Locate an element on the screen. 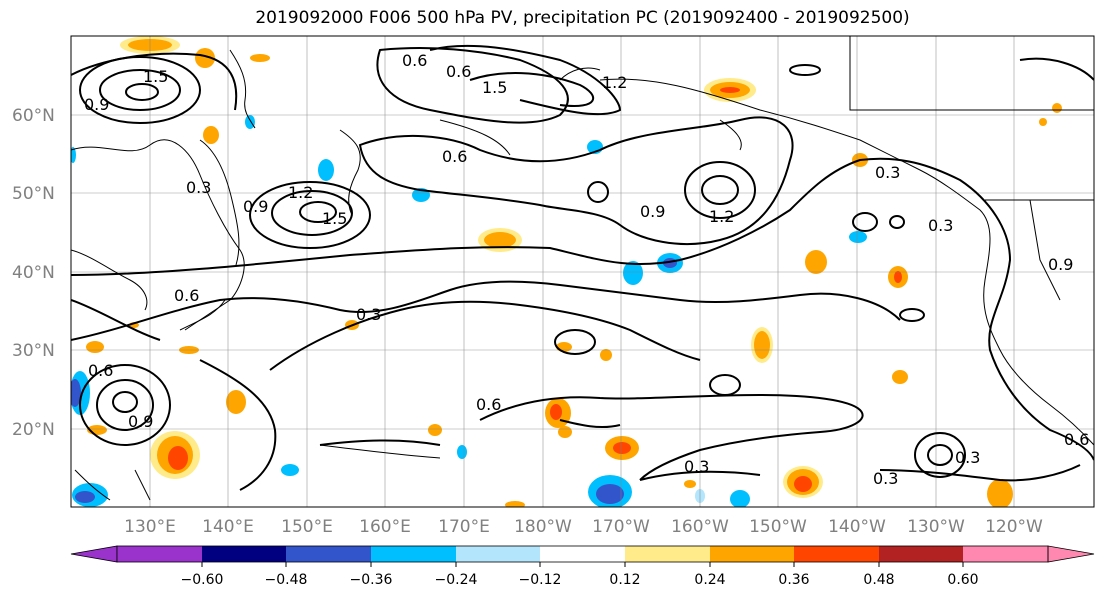 This screenshot has width=1105, height=601. colorbar-tick-label: 0.12 is located at coordinates (624, 580).